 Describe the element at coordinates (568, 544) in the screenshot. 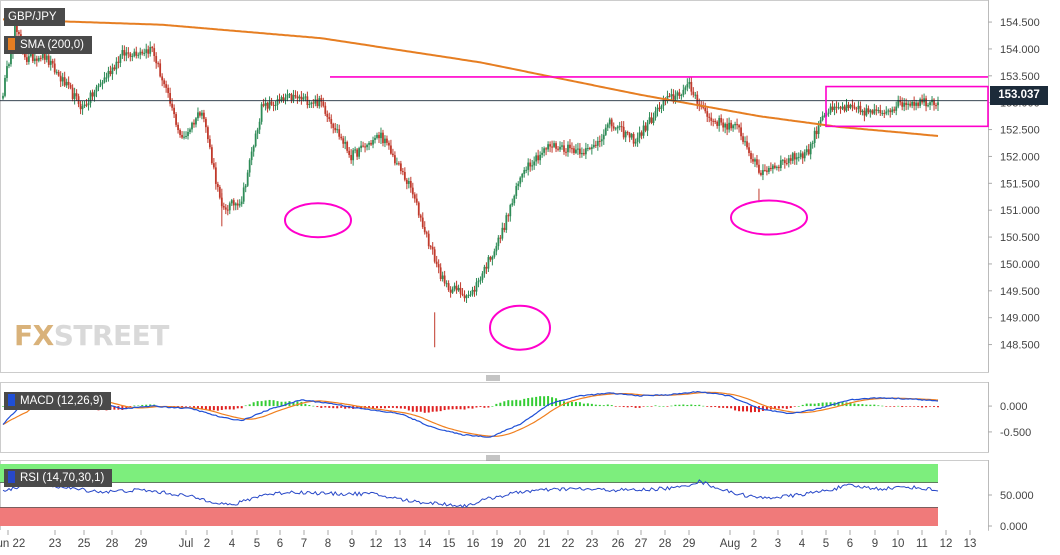

I see `date-tick-label: 22` at that location.